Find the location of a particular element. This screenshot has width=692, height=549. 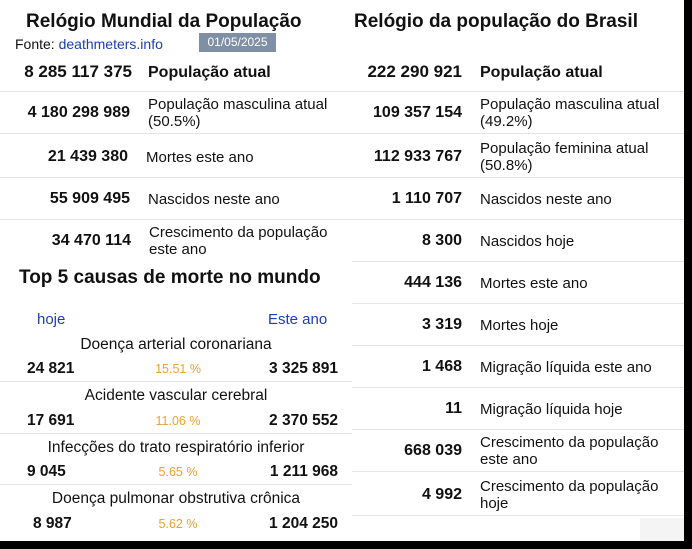

world-row-population: 8 285 117 375 População atual is located at coordinates (176, 72).